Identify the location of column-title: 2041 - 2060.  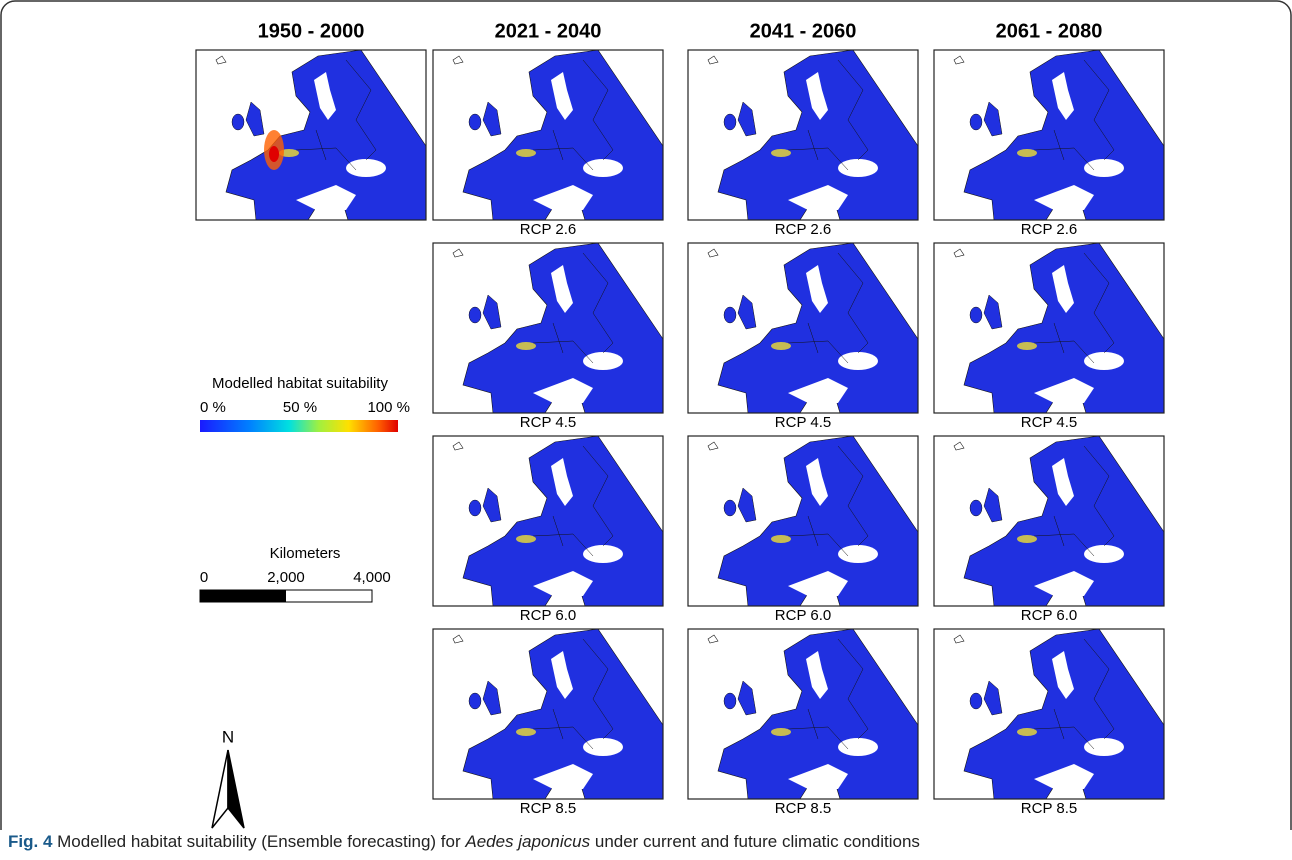
(803, 31).